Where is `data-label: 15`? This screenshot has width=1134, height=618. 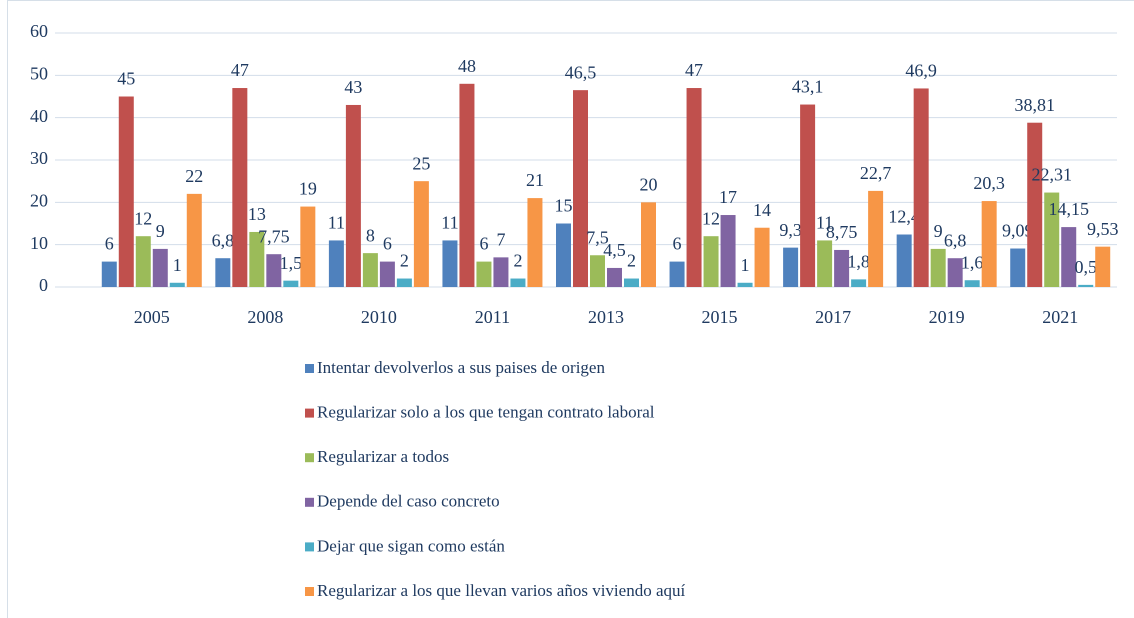 data-label: 15 is located at coordinates (564, 206).